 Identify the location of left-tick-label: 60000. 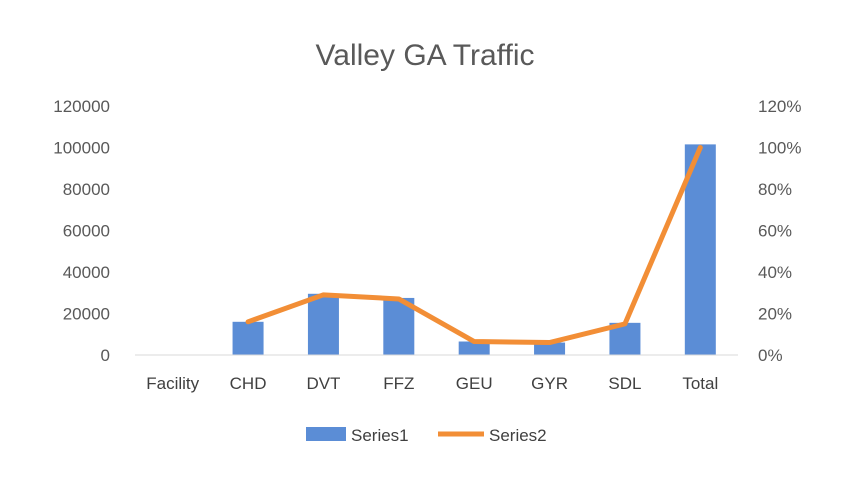
(86, 231).